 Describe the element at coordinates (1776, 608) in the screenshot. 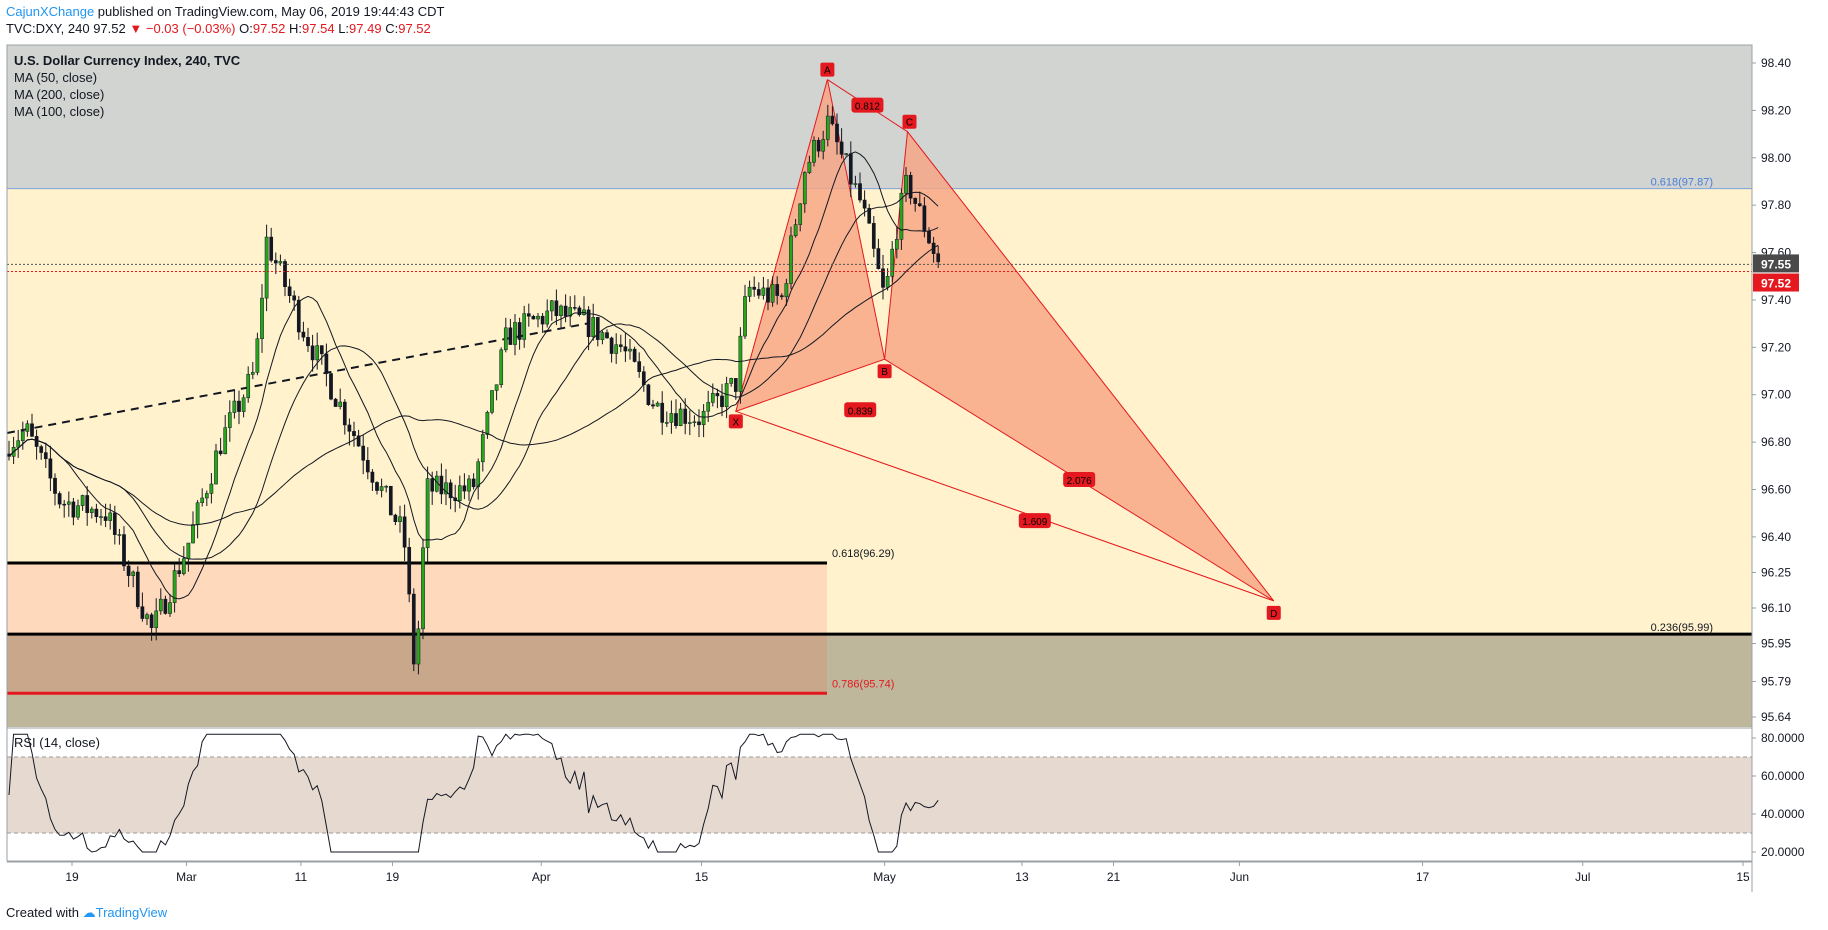

I see `price-tick-label: 96.10` at that location.